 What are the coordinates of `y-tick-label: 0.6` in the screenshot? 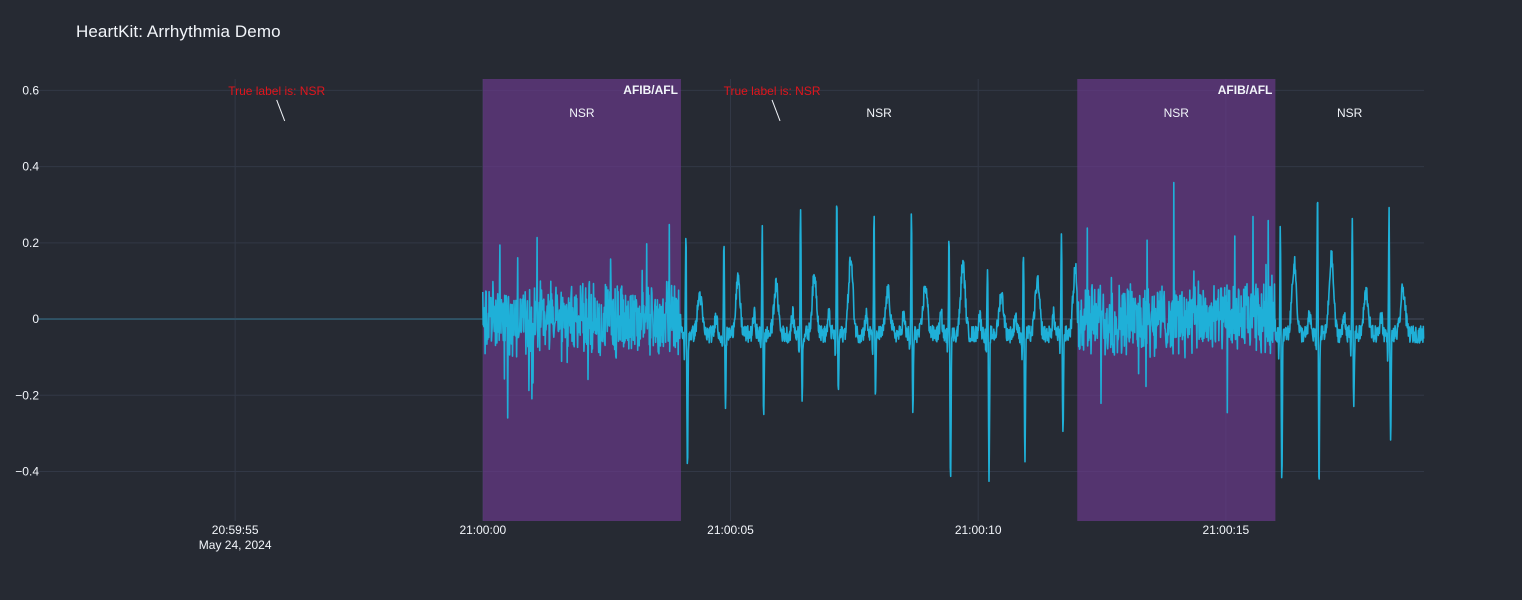 It's located at (30, 90).